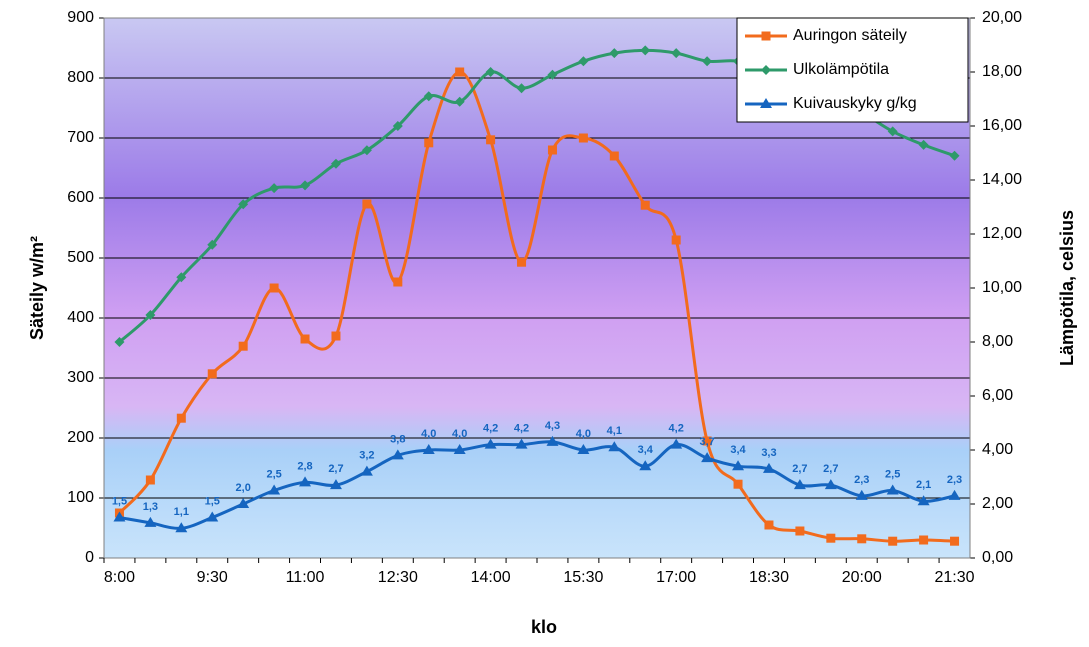  I want to click on x-tick-label: 17:00, so click(676, 577).